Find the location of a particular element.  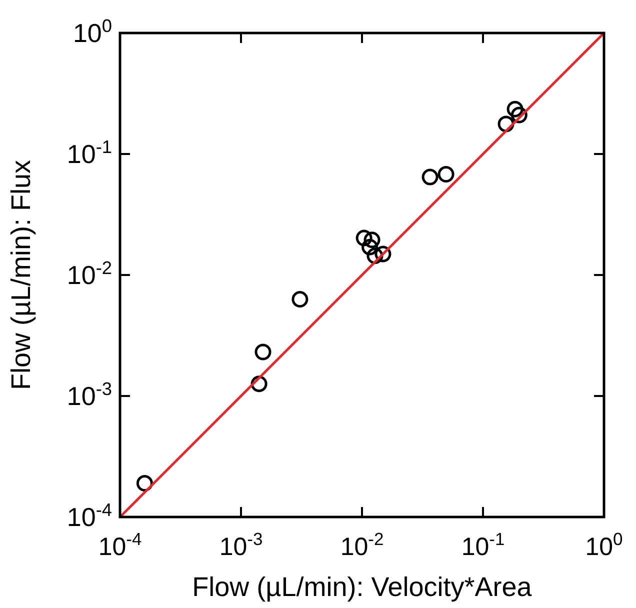

y-tick-label: 10$^{-1}$ is located at coordinates (89, 153).